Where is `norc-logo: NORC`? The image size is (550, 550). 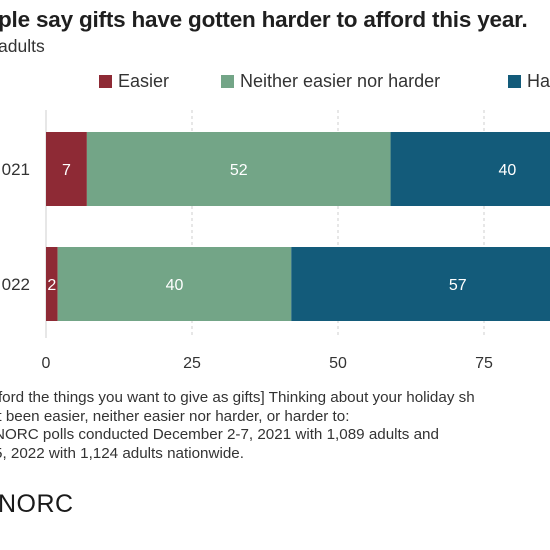
norc-logo: NORC is located at coordinates (37, 504).